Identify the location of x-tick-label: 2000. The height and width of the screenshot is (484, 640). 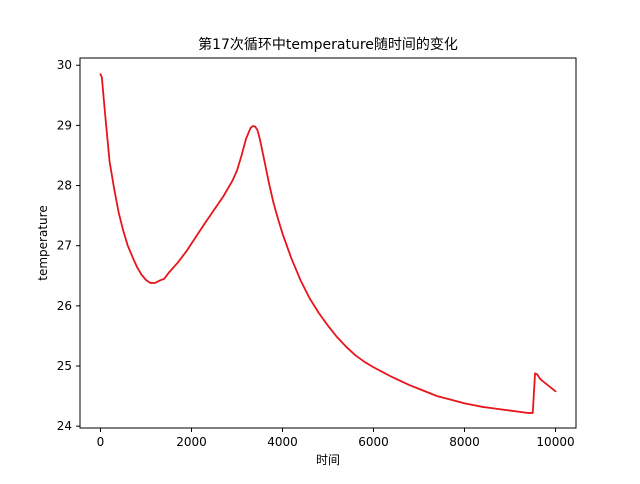
(191, 442).